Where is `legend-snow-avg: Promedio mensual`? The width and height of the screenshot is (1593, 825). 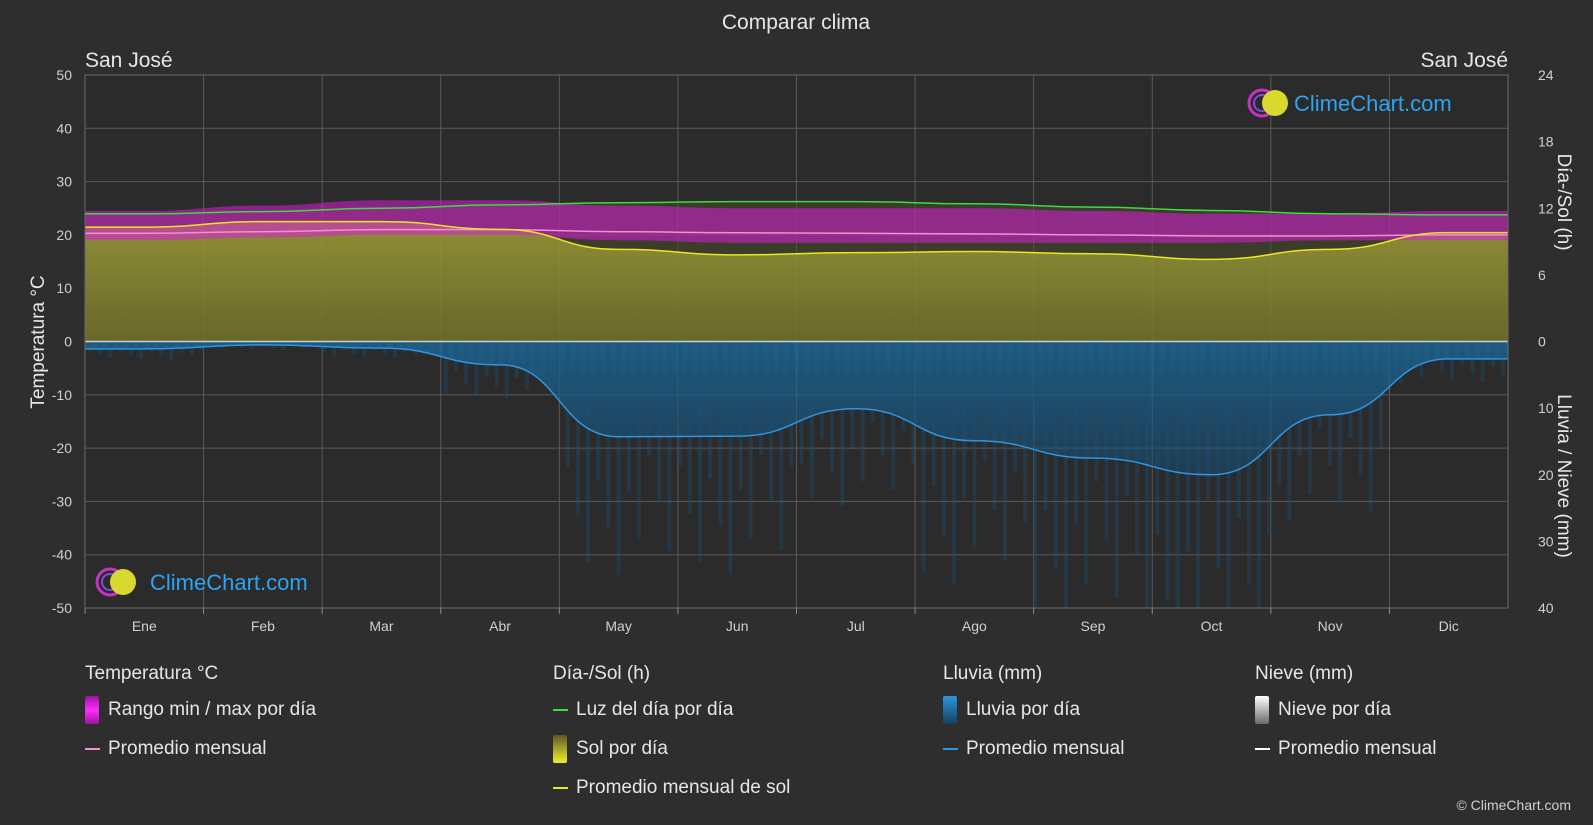
legend-snow-avg: Promedio mensual is located at coordinates (1345, 748).